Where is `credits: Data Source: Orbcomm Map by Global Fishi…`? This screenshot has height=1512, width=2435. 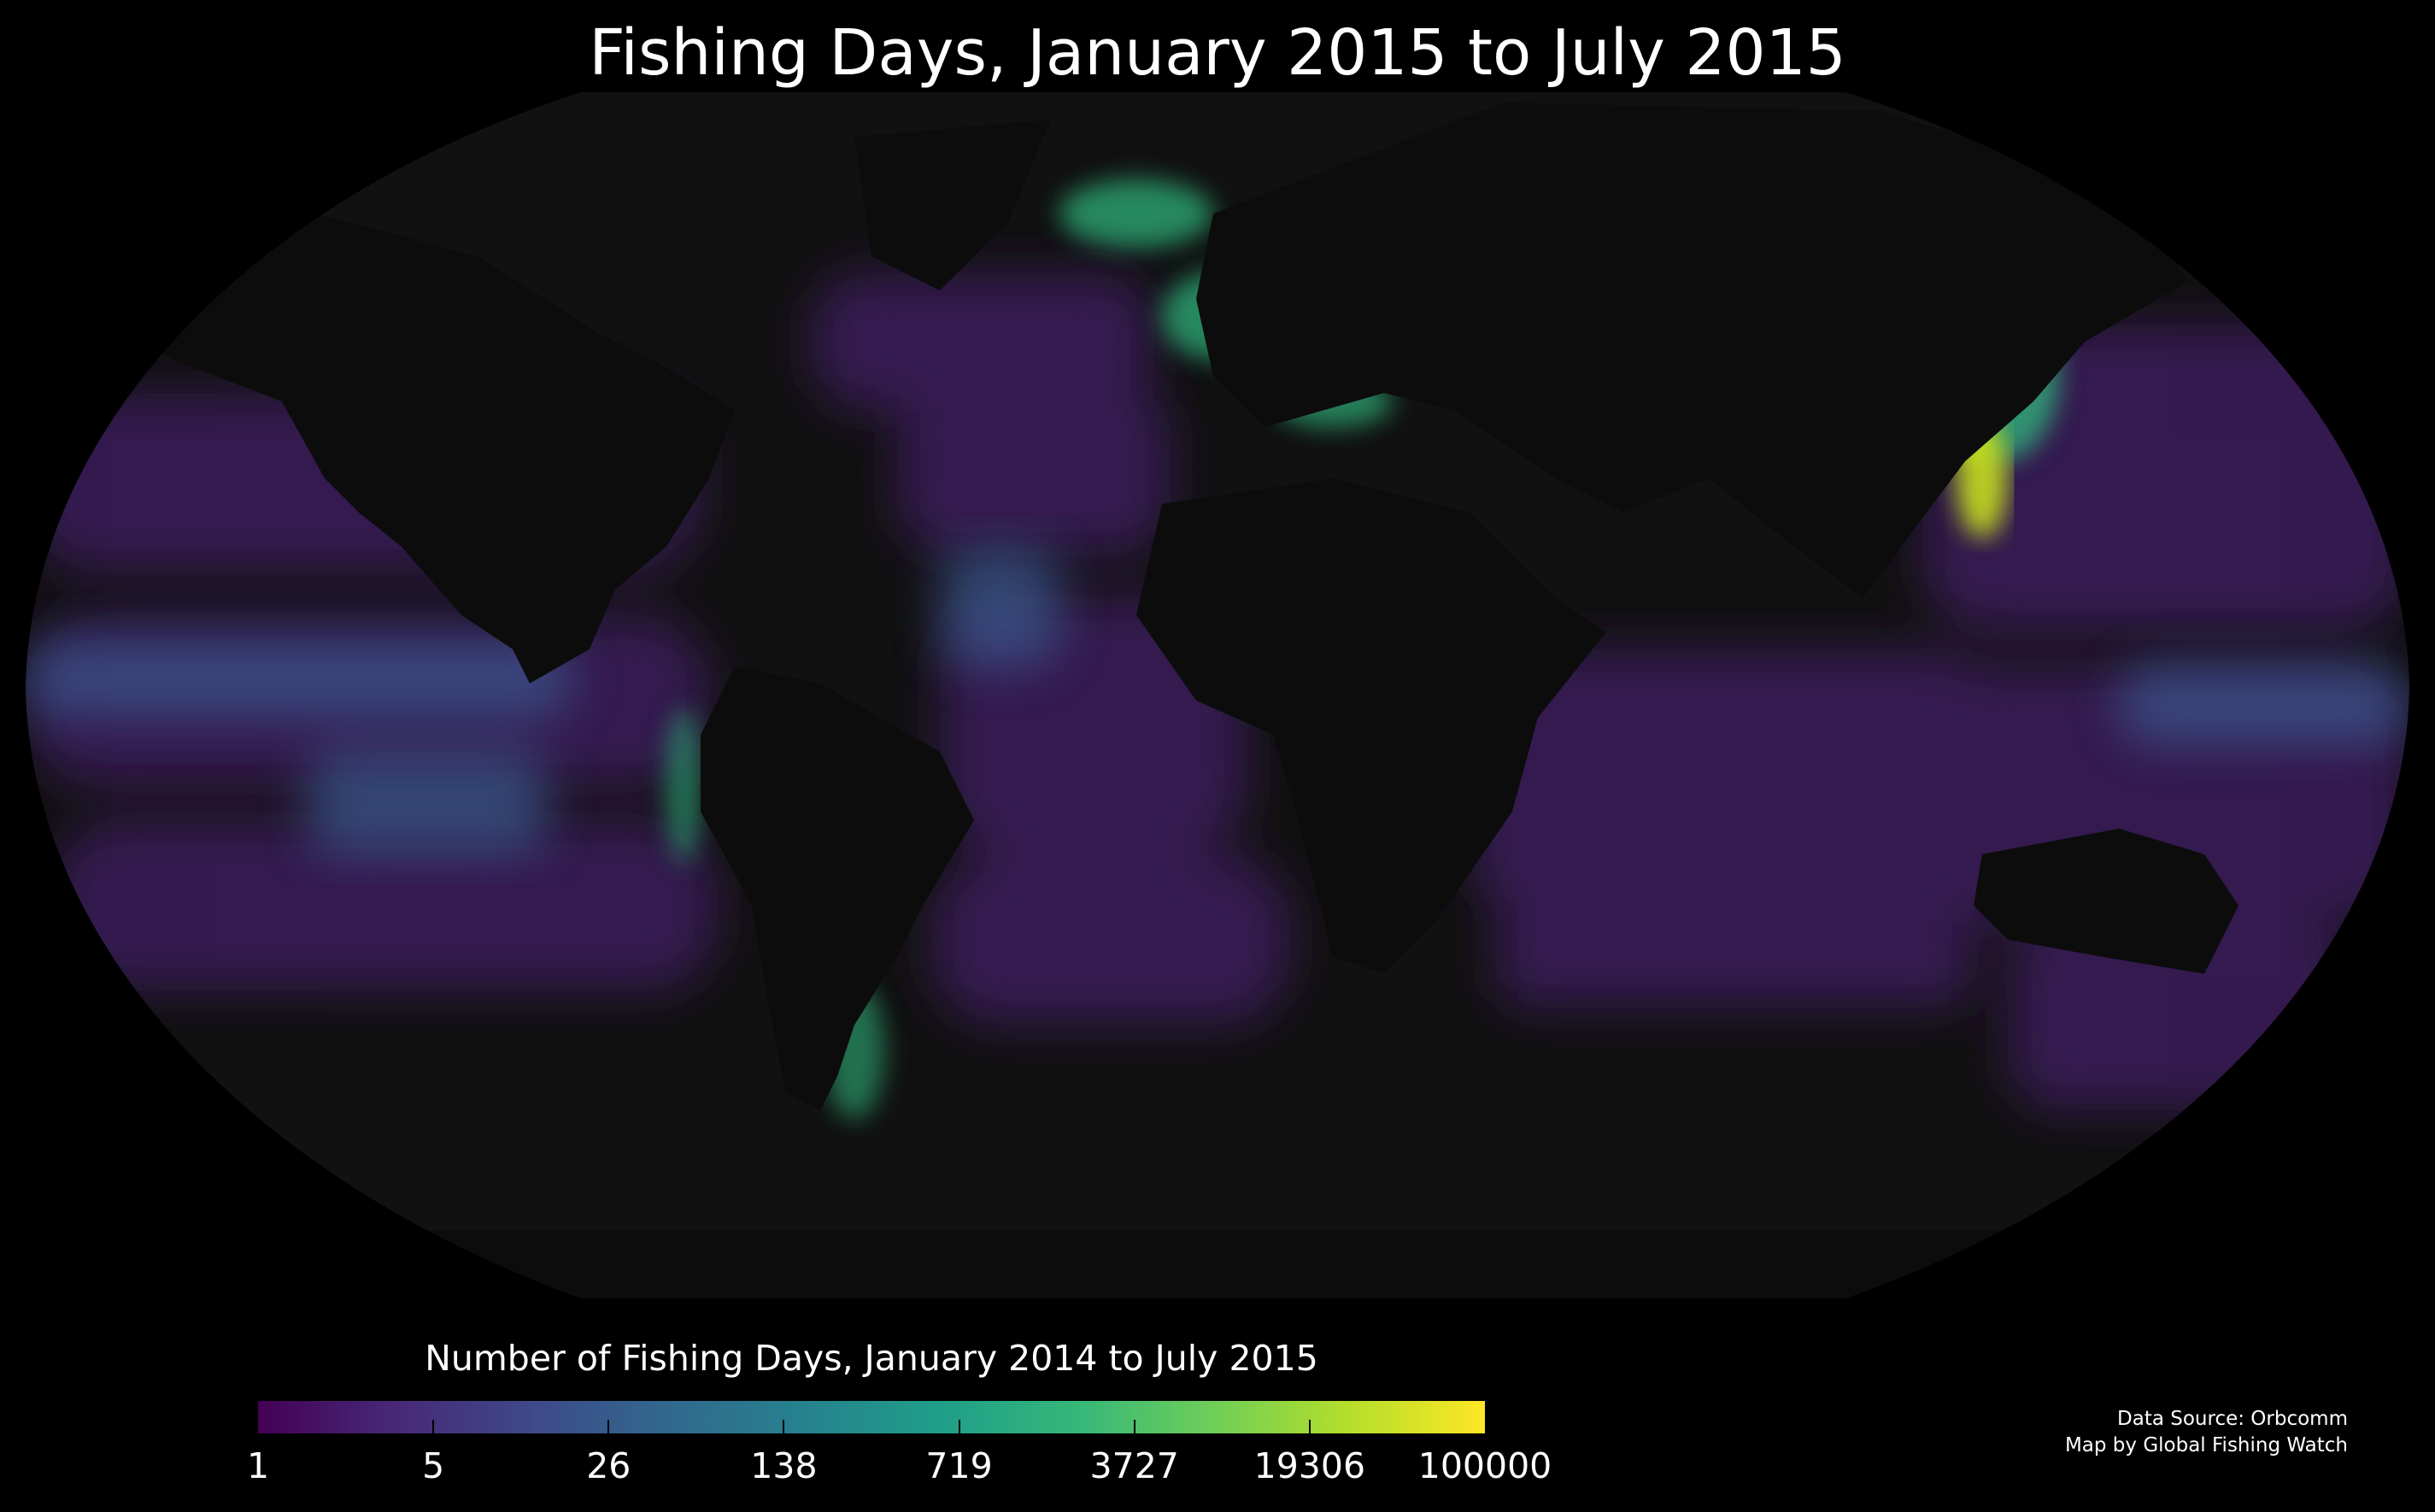
credits: Data Source: Orbcomm Map by Global Fishi… is located at coordinates (2206, 1432).